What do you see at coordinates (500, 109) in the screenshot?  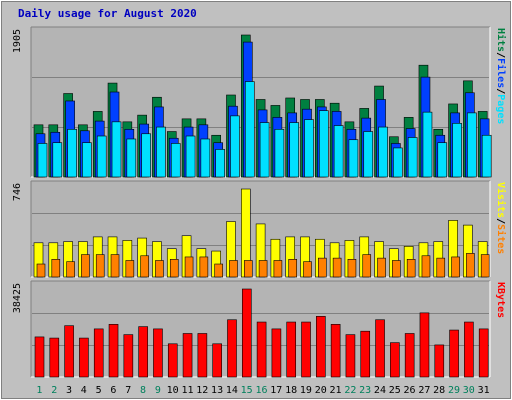 I see `legend-pages: Pages` at bounding box center [500, 109].